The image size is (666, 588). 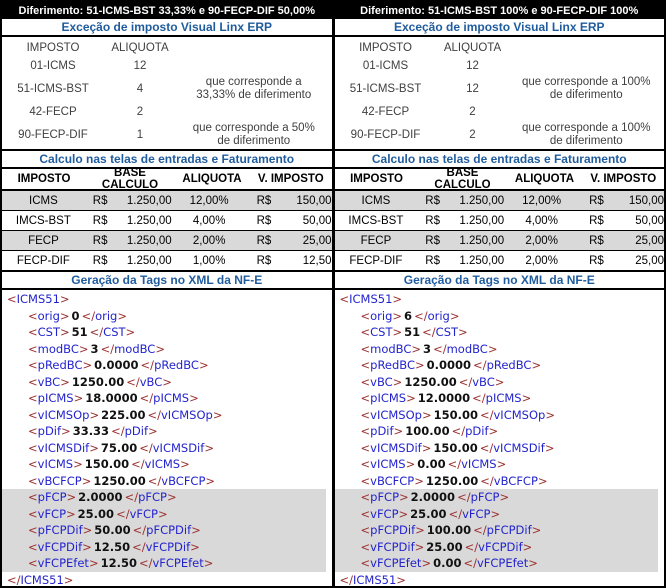 What do you see at coordinates (444, 398) in the screenshot?
I see `xml-tag-value: 12.0000` at bounding box center [444, 398].